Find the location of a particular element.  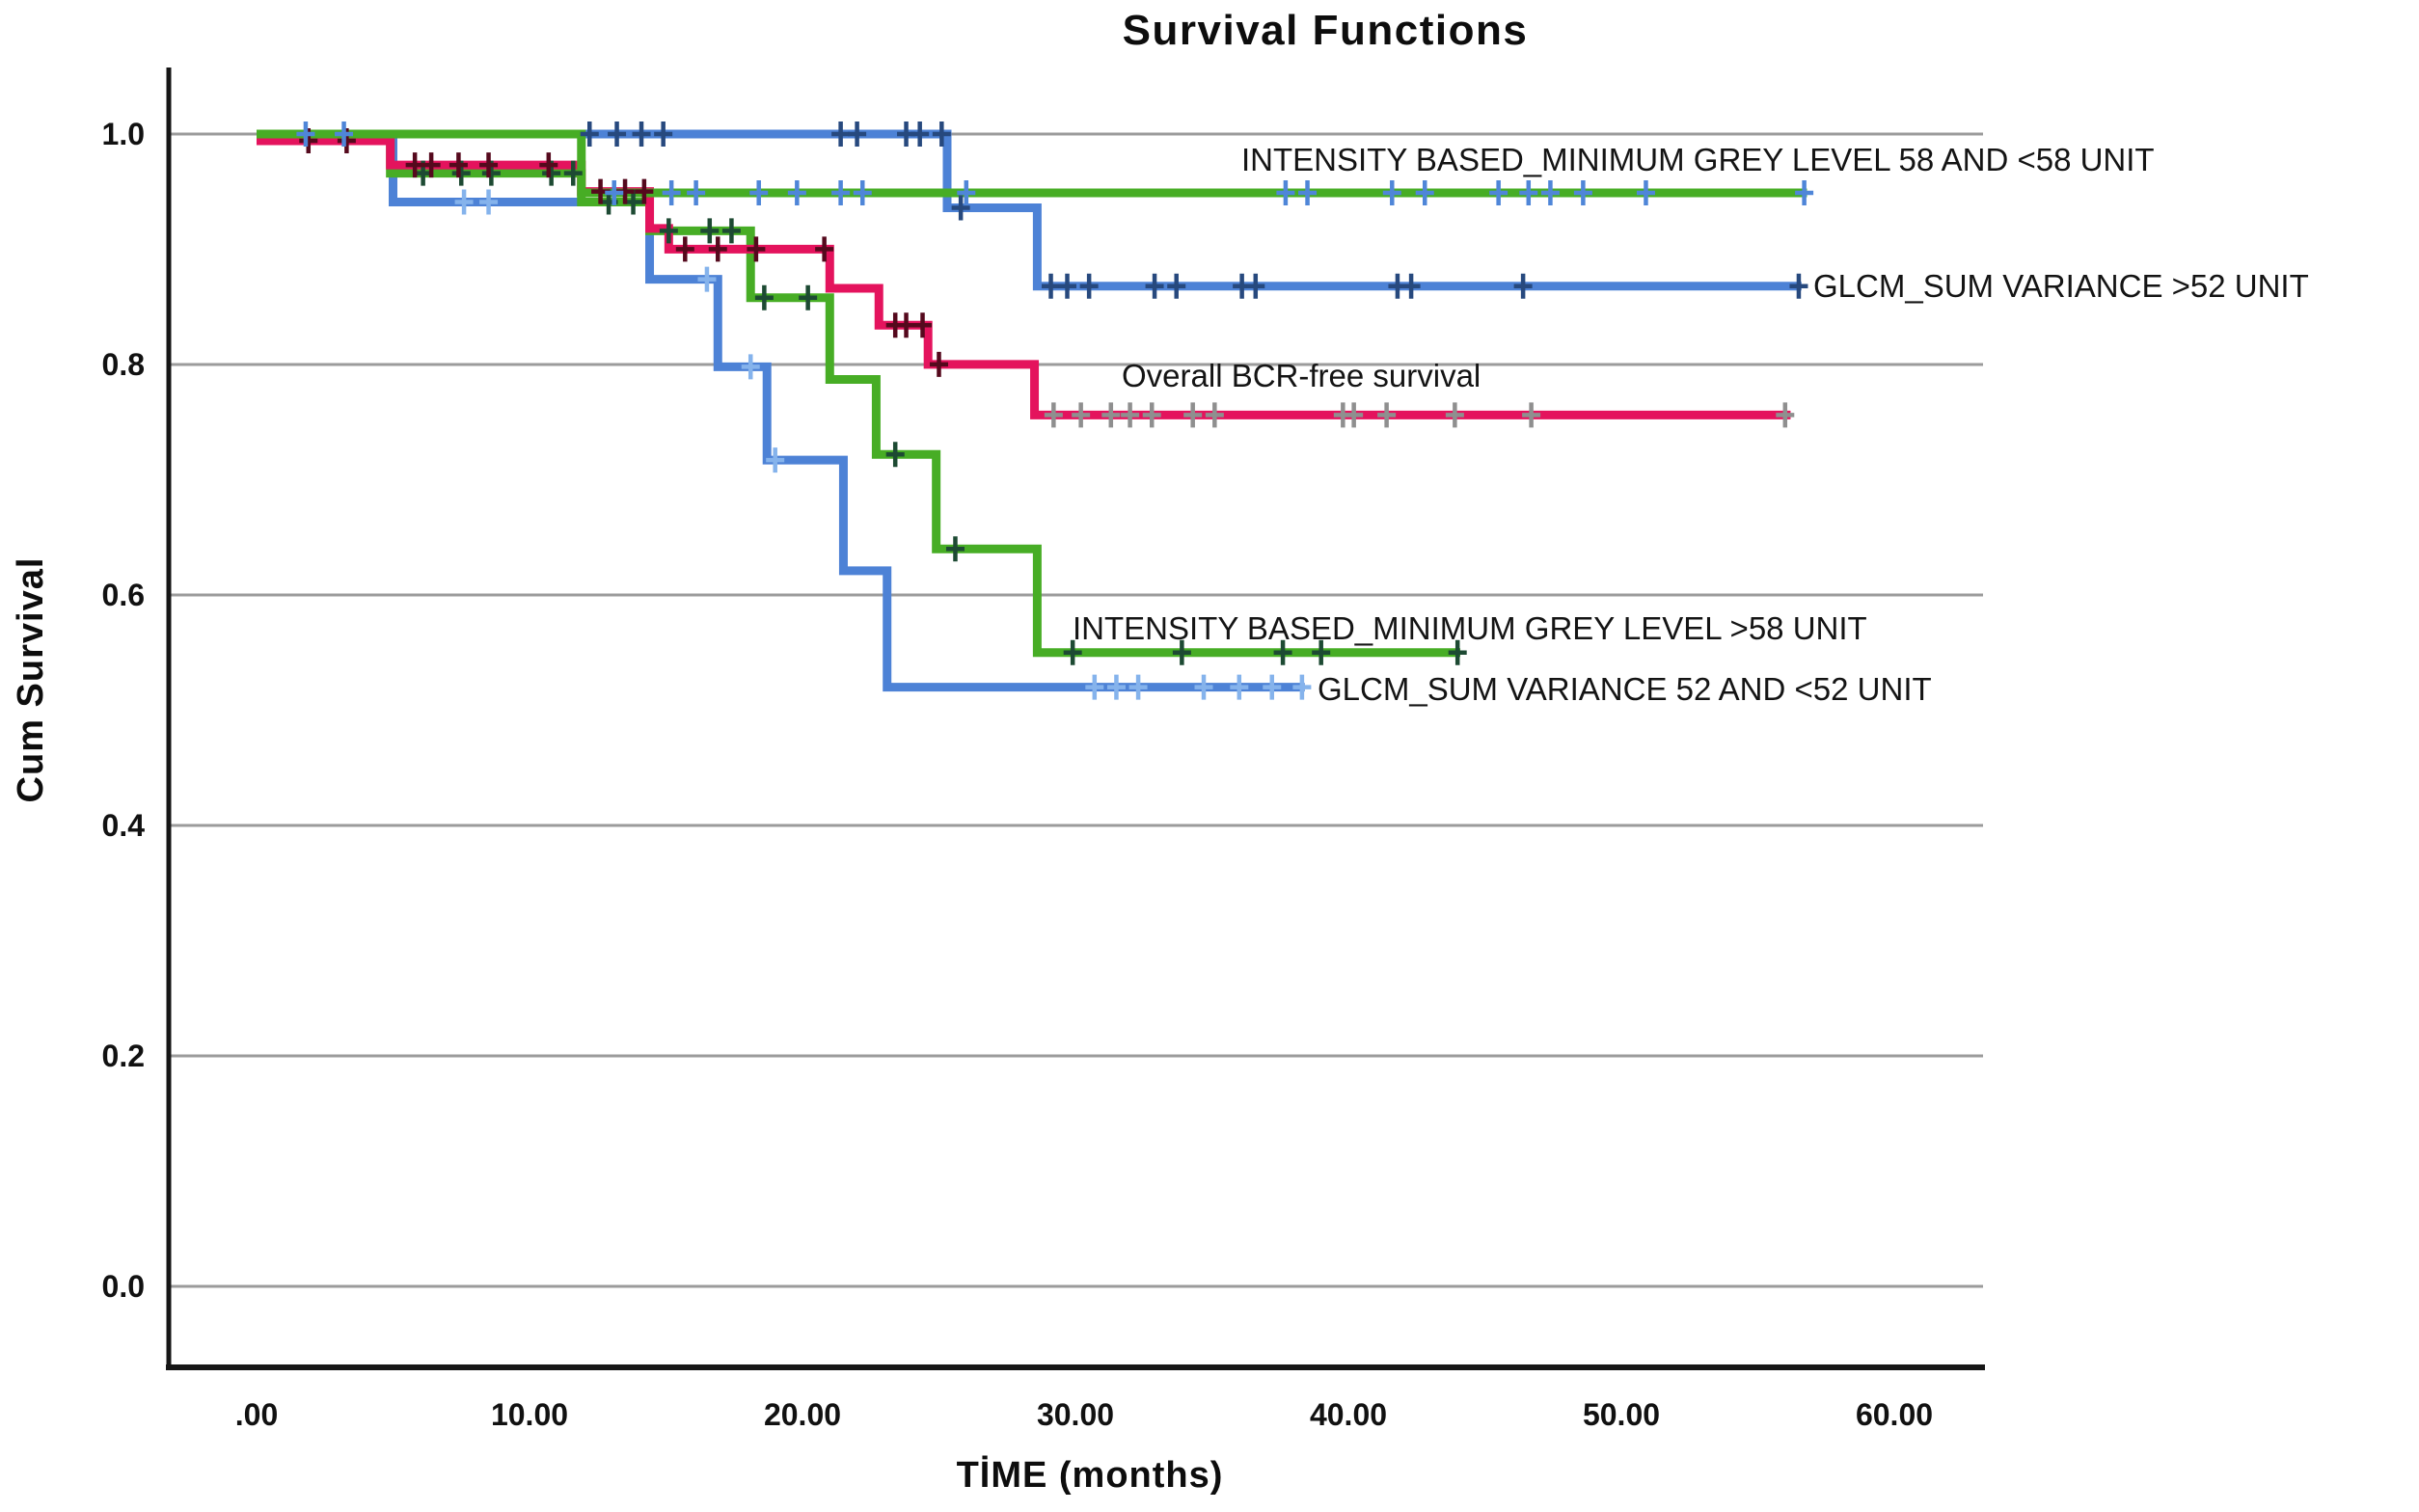

x-tick-30.00: 30.00 is located at coordinates (1075, 1414).